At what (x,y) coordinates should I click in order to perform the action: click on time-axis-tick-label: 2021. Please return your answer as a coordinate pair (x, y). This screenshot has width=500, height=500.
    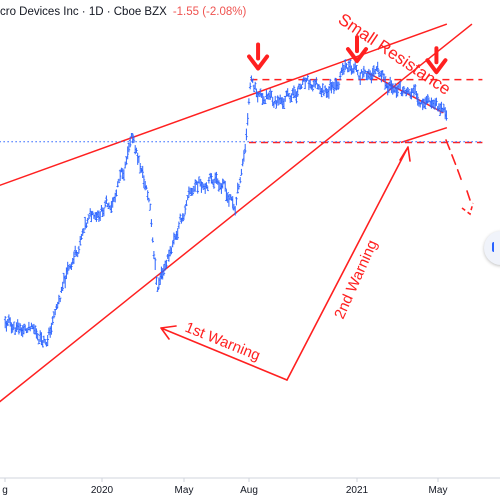
    Looking at the image, I should click on (357, 490).